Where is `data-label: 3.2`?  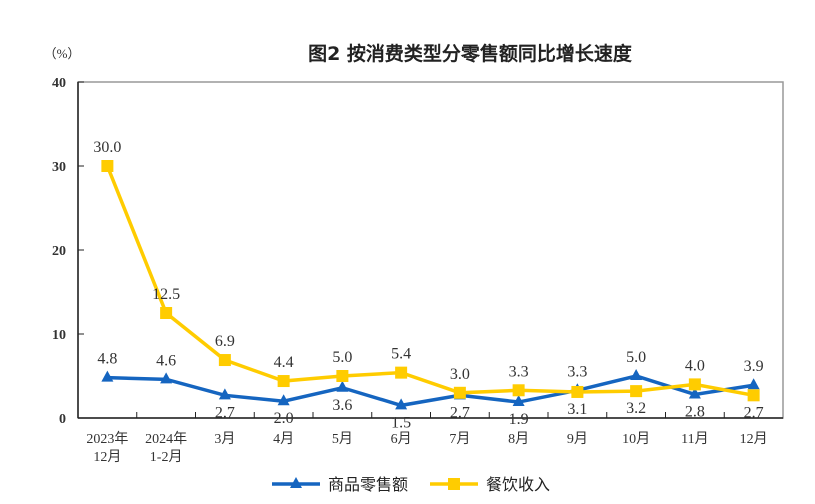 data-label: 3.2 is located at coordinates (636, 408).